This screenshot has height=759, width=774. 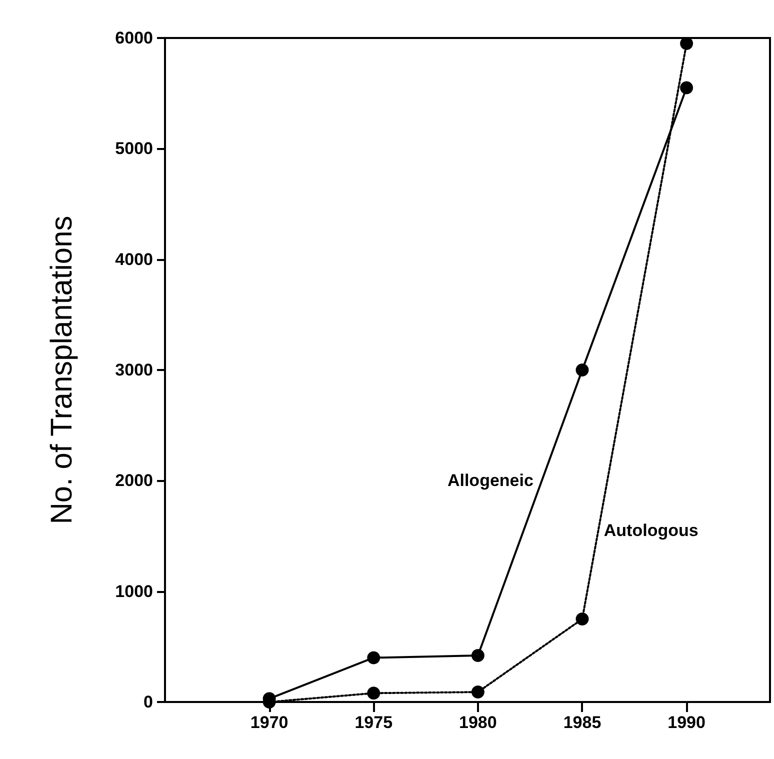 I want to click on y-tick-label: 3000, so click(x=134, y=370).